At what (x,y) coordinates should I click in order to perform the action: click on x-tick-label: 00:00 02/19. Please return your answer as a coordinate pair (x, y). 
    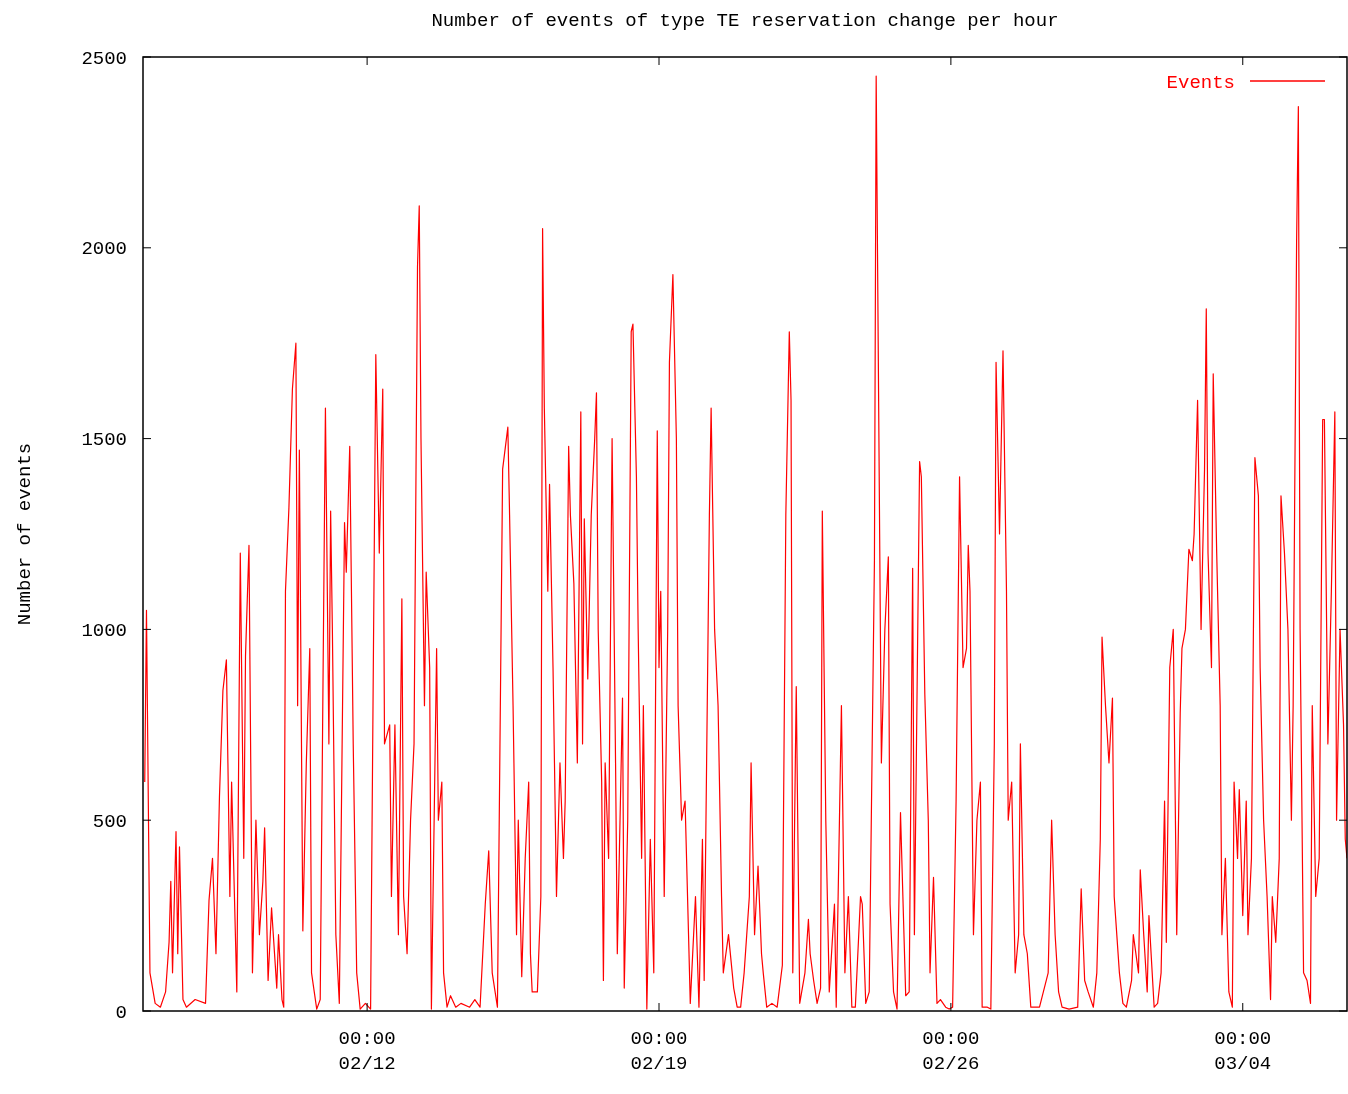
    Looking at the image, I should click on (659, 1051).